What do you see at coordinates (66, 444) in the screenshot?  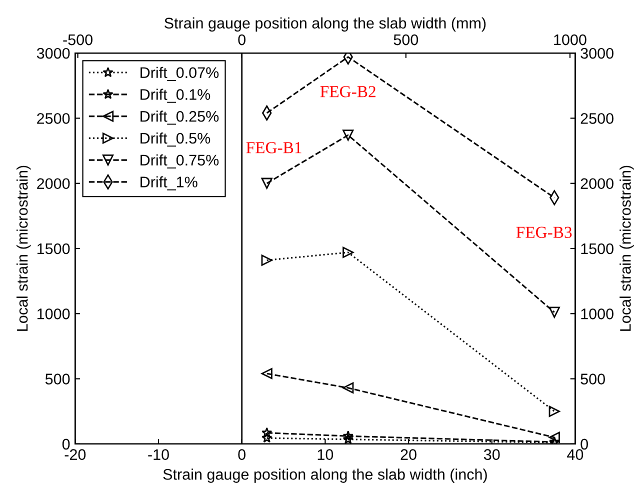 I see `y-tick-label: 0` at bounding box center [66, 444].